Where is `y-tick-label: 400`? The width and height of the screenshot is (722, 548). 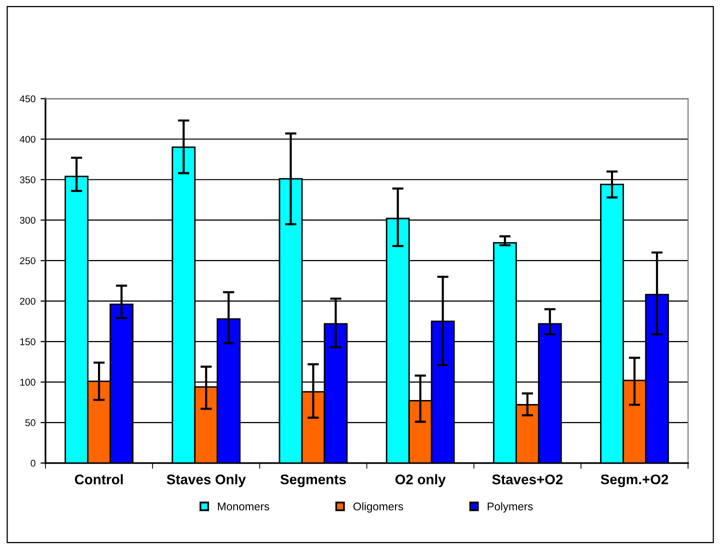
y-tick-label: 400 is located at coordinates (28, 139).